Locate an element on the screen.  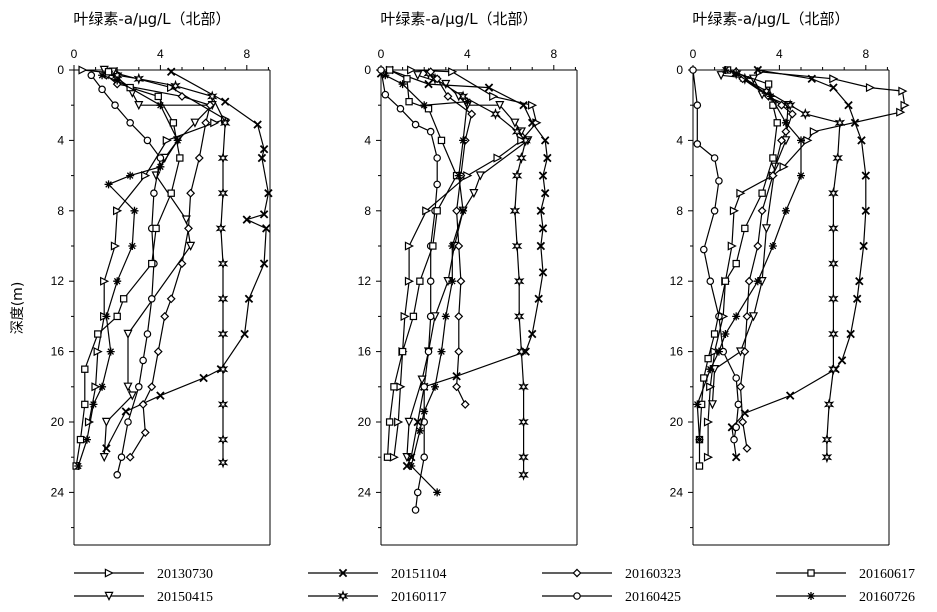
legend-item-20130730: 20130730 is located at coordinates (143, 574).